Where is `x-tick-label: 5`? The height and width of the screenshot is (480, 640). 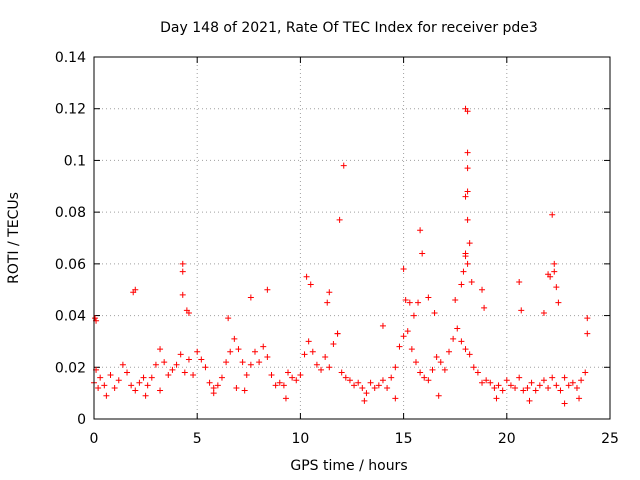 x-tick-label: 5 is located at coordinates (197, 439).